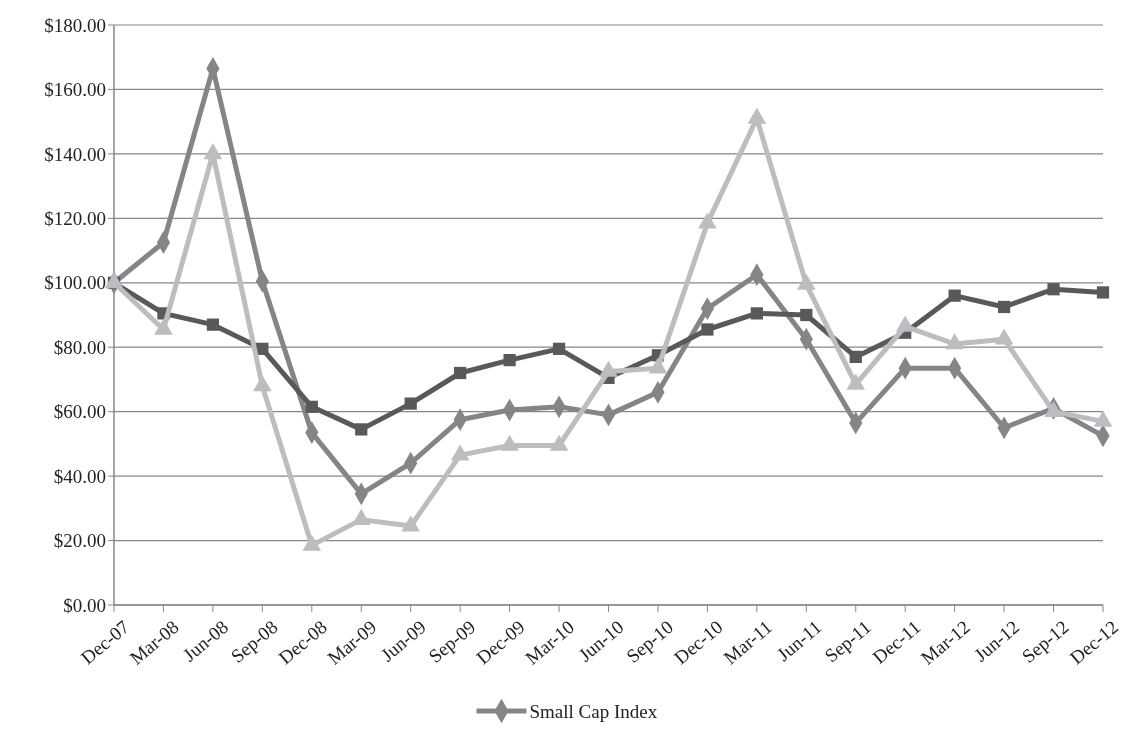 The height and width of the screenshot is (736, 1133). I want to click on y-tick-label: $140.00, so click(75, 154).